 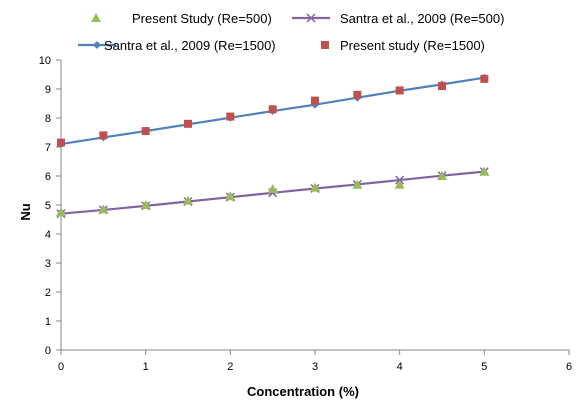 What do you see at coordinates (315, 367) in the screenshot?
I see `x-tick-label: 3` at bounding box center [315, 367].